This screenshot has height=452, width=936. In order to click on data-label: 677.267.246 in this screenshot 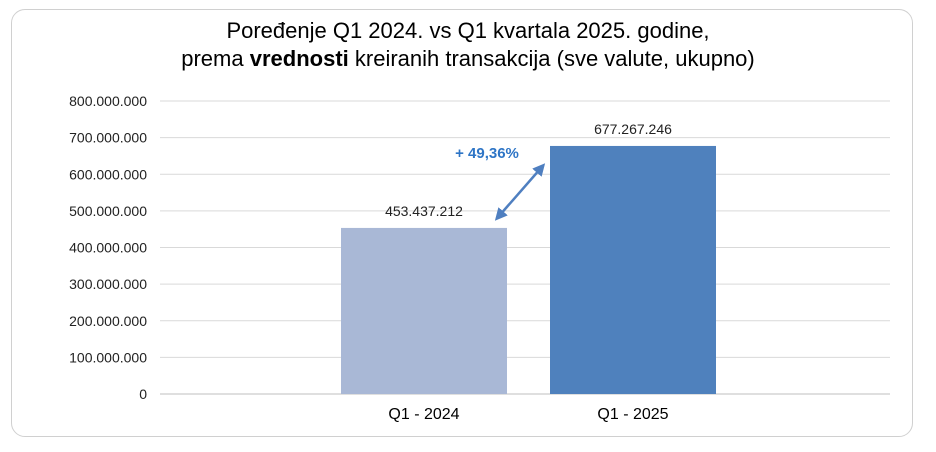, I will do `click(633, 129)`.